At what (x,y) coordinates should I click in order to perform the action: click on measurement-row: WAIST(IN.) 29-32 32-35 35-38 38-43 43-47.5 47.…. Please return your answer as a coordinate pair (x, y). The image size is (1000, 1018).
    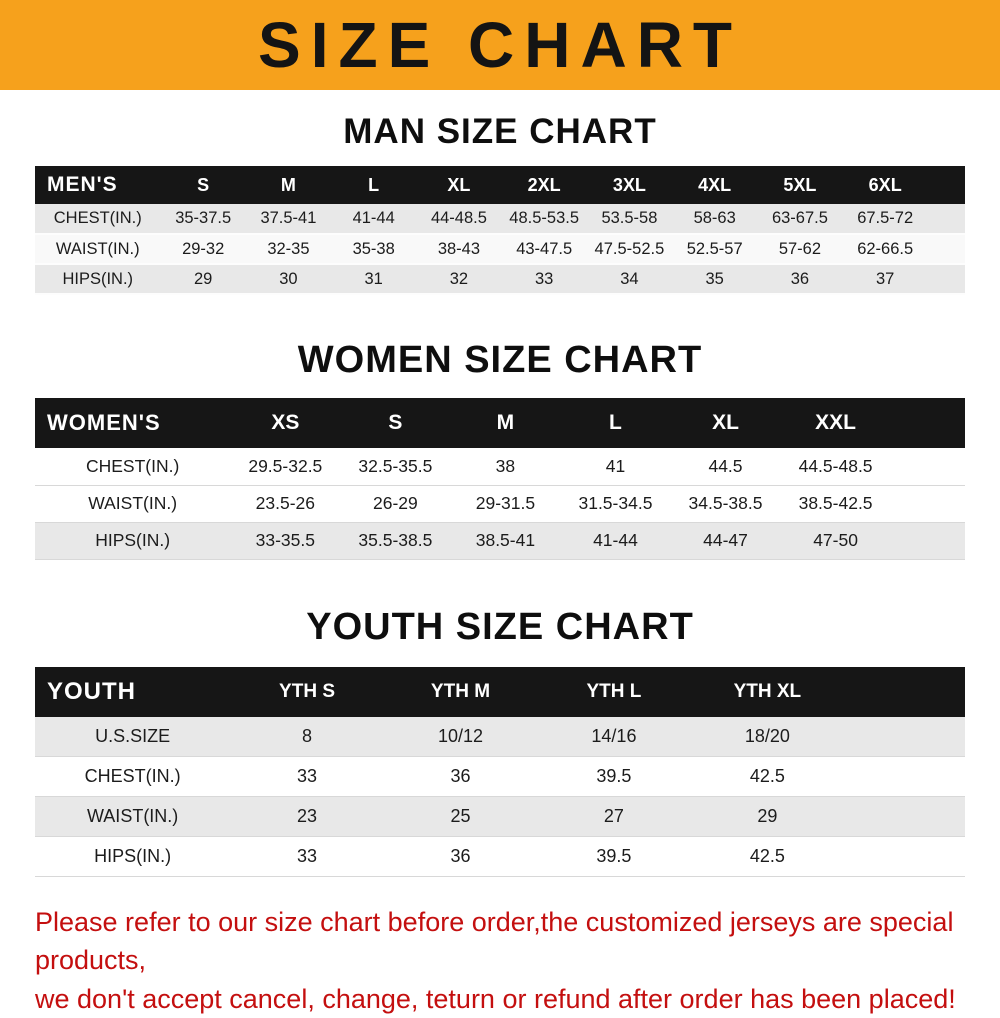
    Looking at the image, I should click on (500, 249).